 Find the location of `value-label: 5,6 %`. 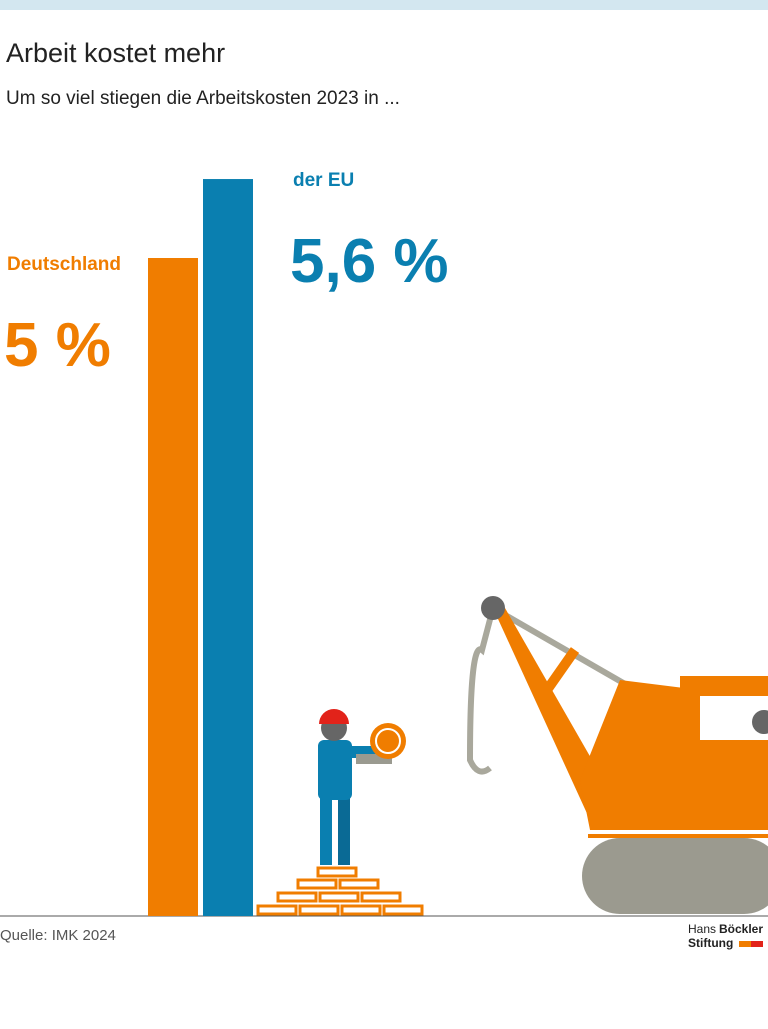

value-label: 5,6 % is located at coordinates (369, 261).